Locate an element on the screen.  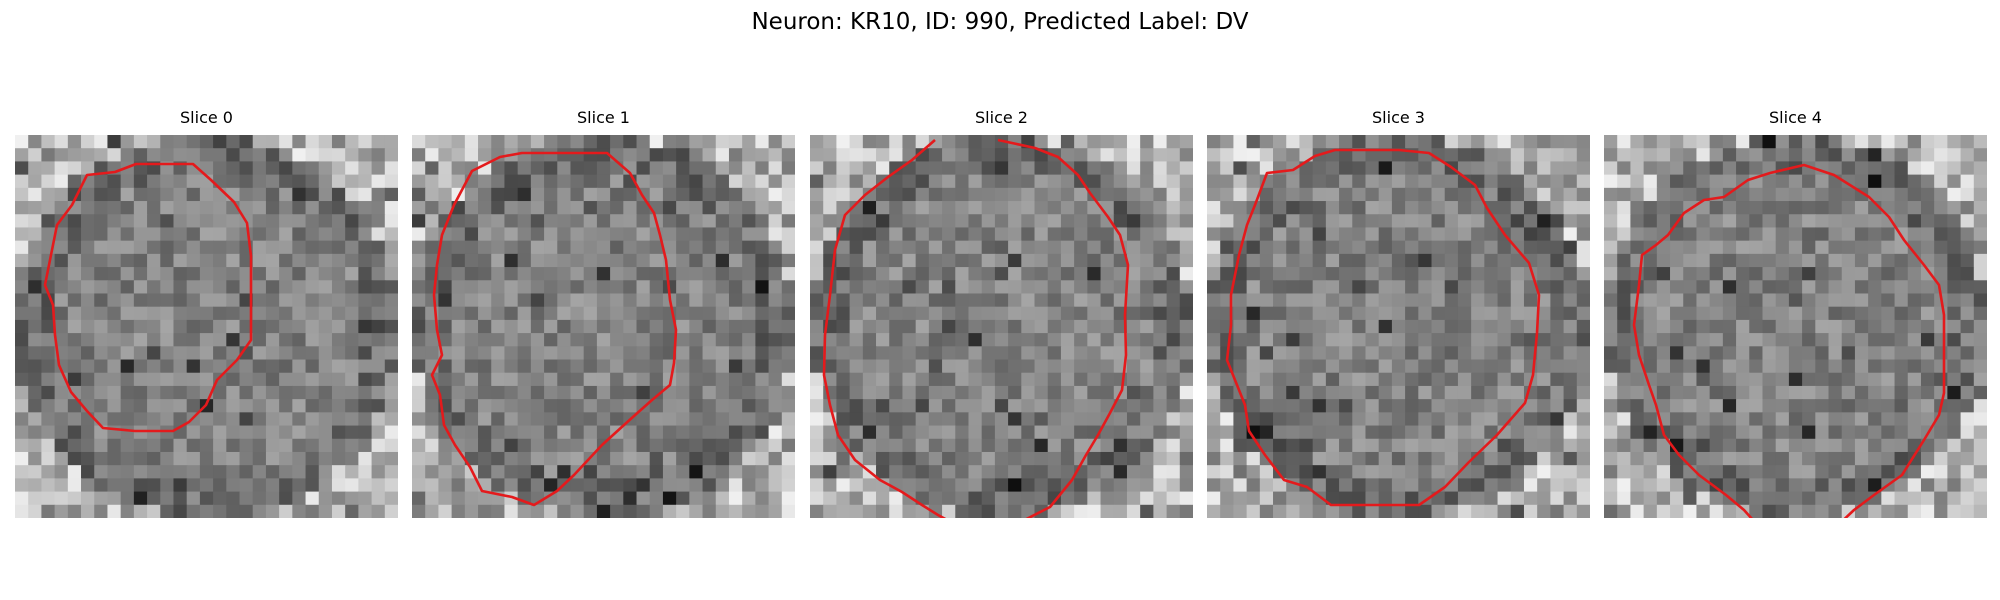
pixel-grid is located at coordinates (1795, 326).